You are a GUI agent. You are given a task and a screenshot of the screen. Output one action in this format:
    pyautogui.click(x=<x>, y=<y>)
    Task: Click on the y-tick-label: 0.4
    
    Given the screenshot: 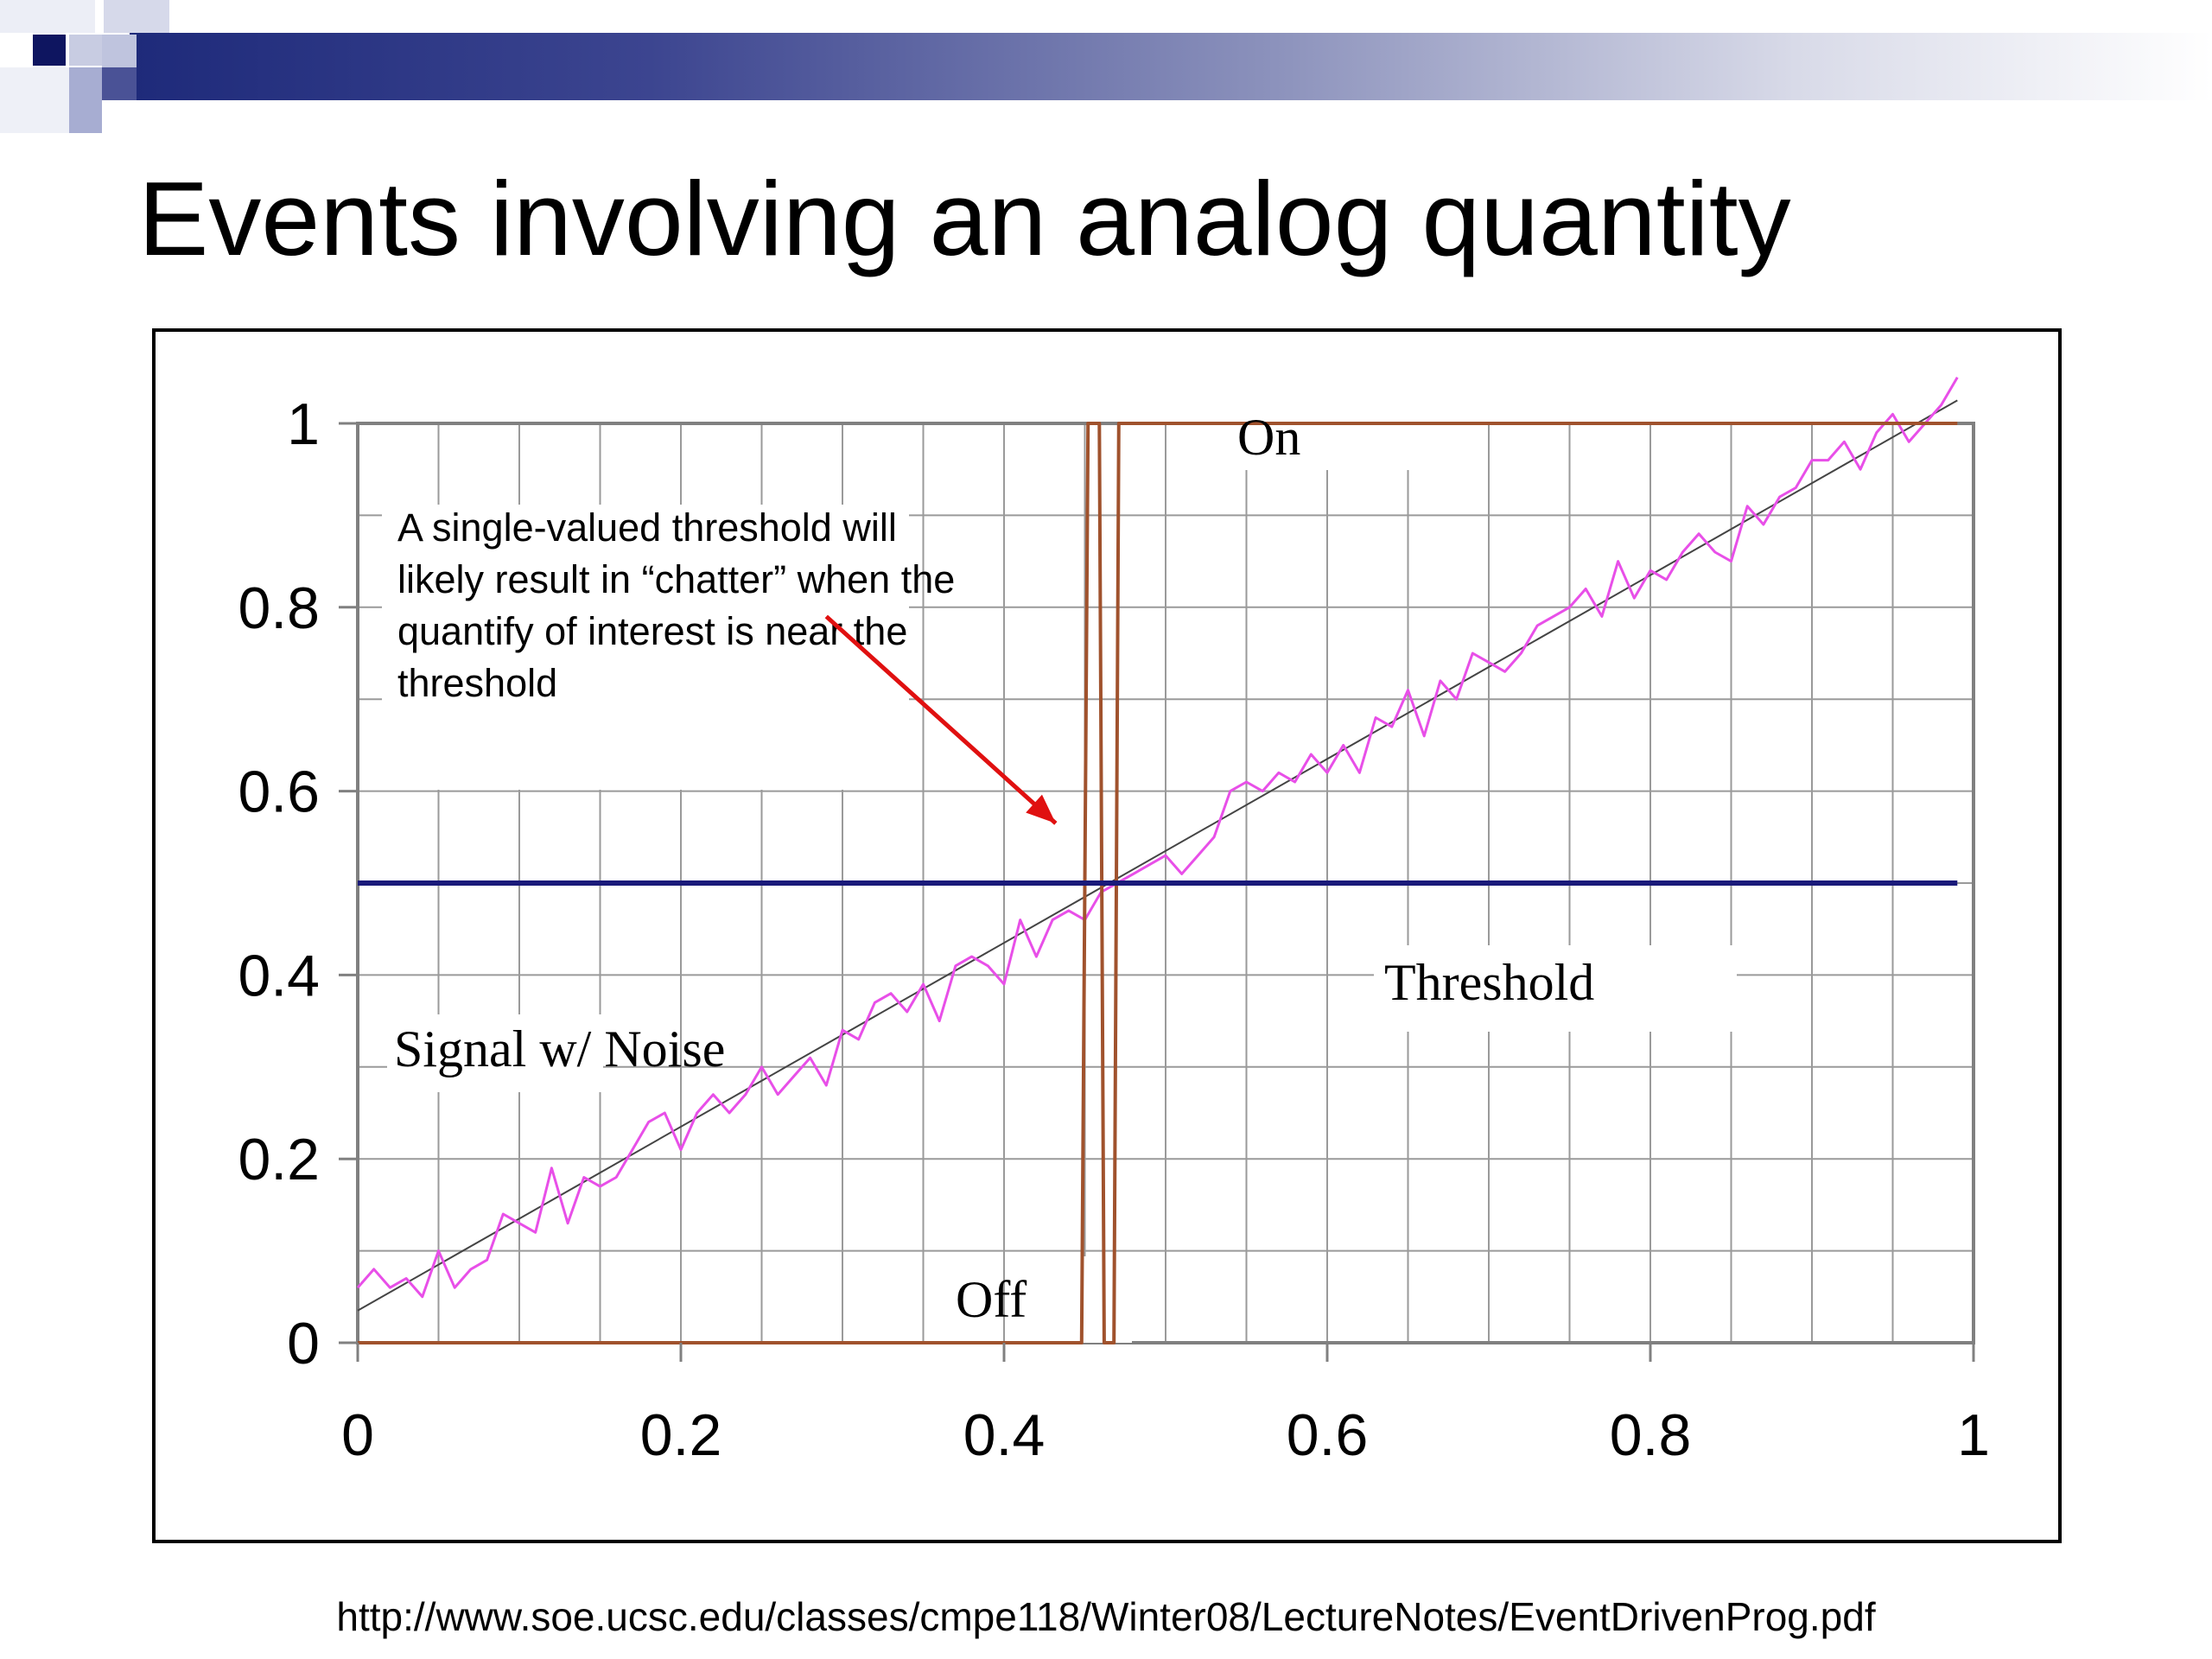 What is the action you would take?
    pyautogui.click(x=279, y=975)
    